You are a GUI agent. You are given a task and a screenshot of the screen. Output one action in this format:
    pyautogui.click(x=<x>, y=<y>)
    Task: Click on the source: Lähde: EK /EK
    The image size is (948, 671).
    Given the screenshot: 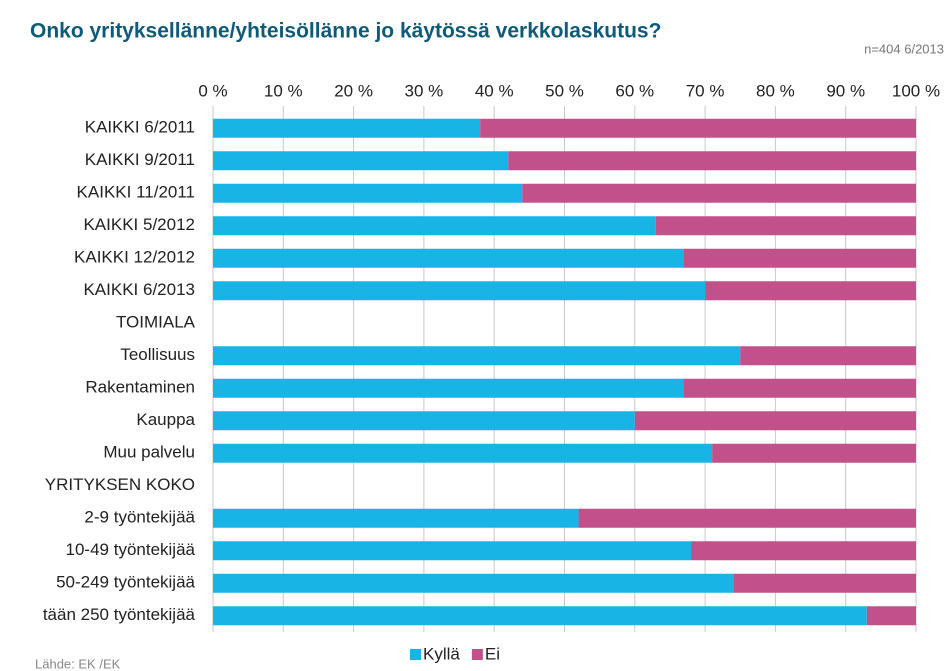 What is the action you would take?
    pyautogui.click(x=78, y=663)
    